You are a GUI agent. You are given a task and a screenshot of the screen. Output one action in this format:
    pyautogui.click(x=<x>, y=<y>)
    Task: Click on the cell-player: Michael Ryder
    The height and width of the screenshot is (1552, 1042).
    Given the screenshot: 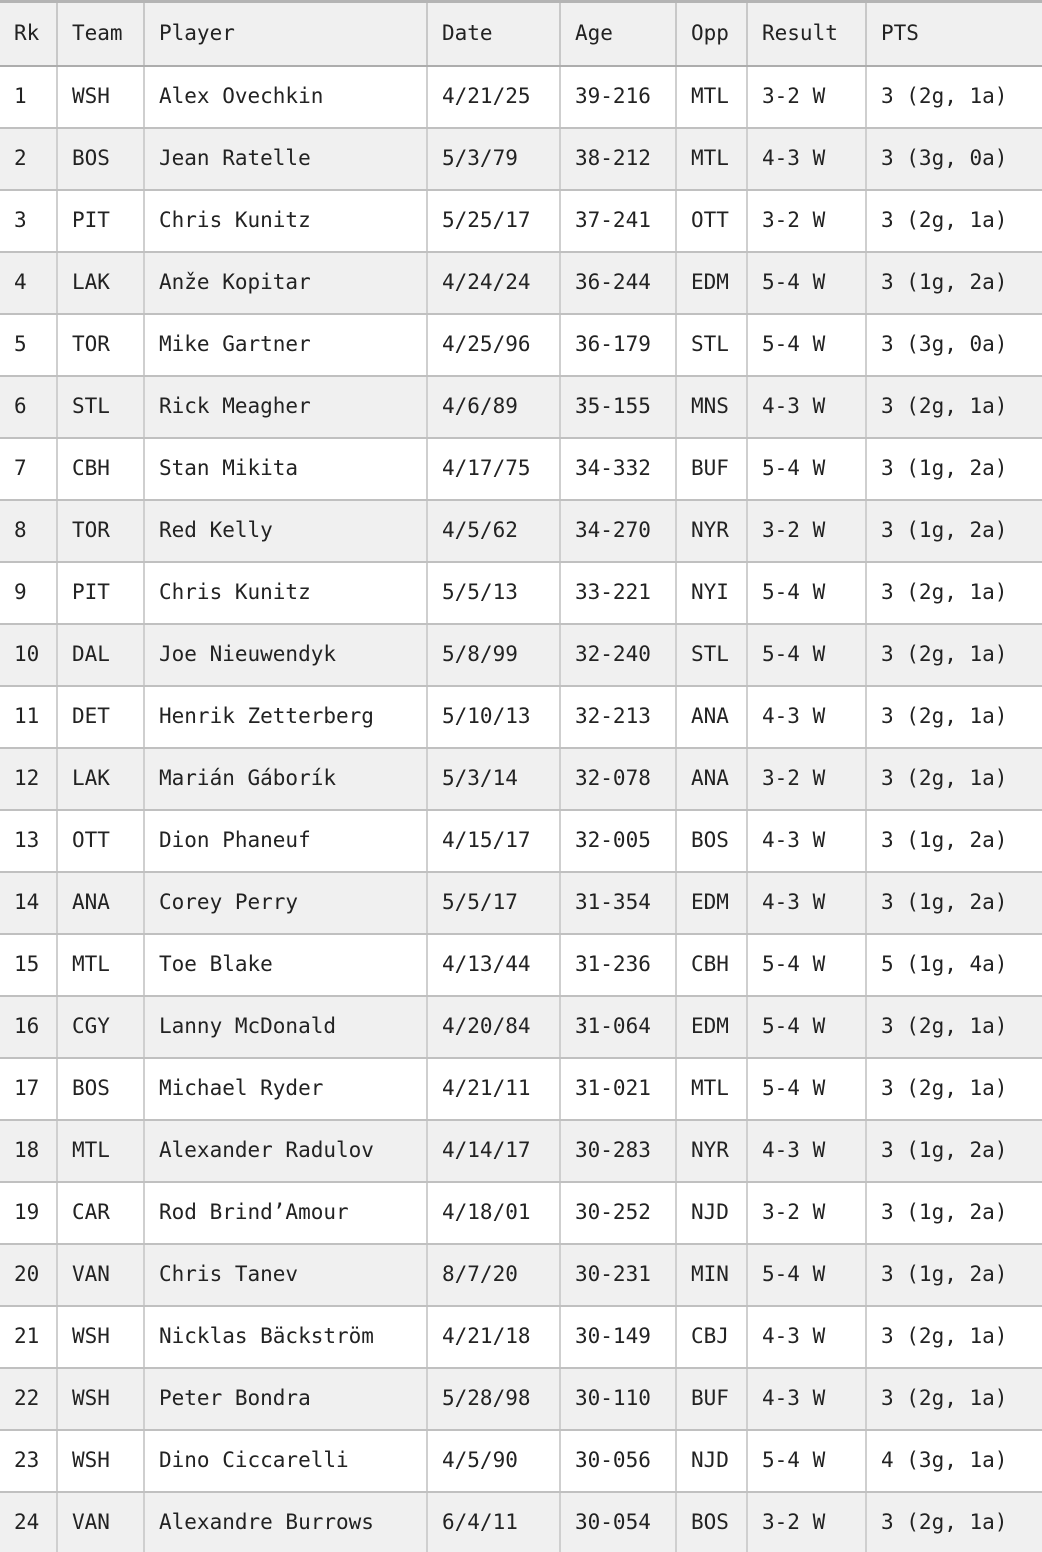 What is the action you would take?
    pyautogui.click(x=286, y=1089)
    